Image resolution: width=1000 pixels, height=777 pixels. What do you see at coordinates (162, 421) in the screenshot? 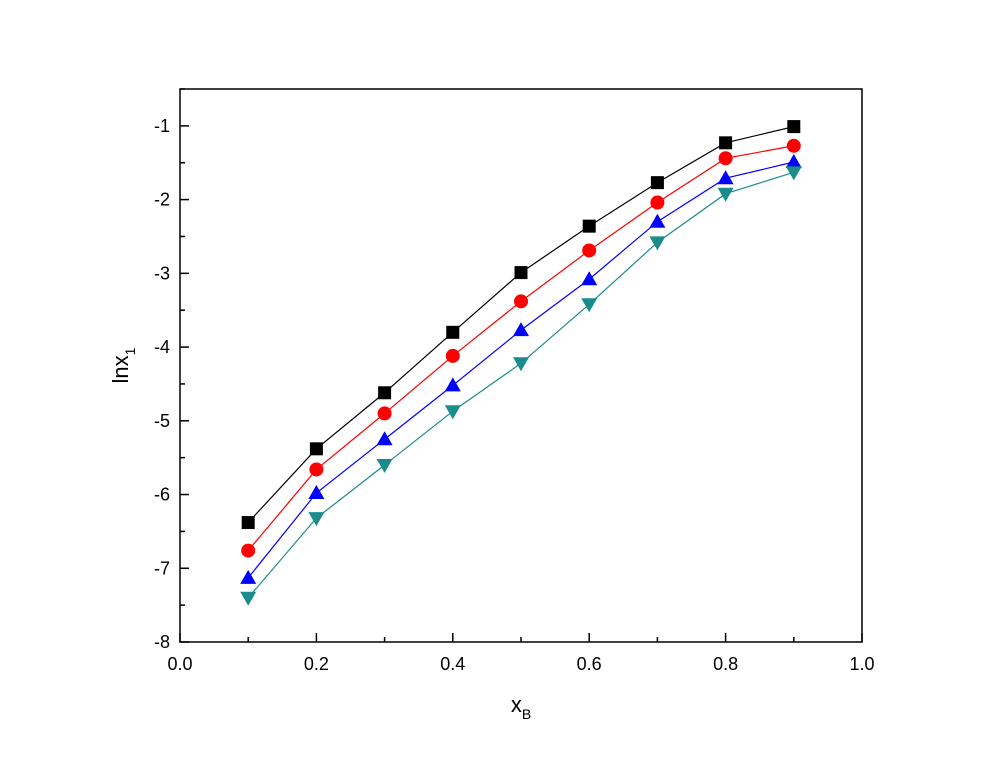
I see `y-tick-label: -5` at bounding box center [162, 421].